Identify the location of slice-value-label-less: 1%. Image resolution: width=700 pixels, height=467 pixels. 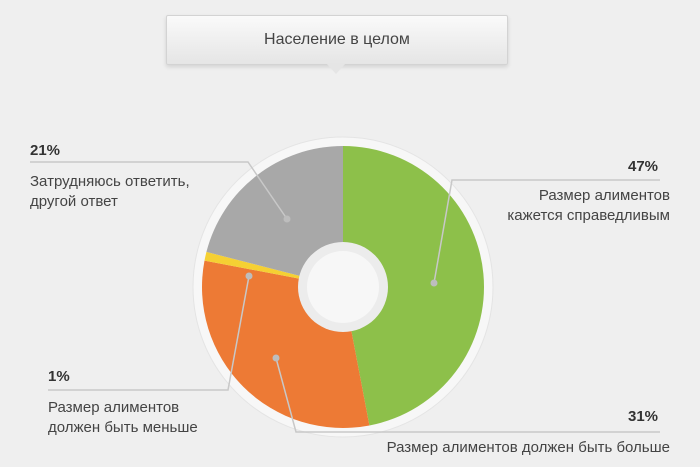
(59, 376).